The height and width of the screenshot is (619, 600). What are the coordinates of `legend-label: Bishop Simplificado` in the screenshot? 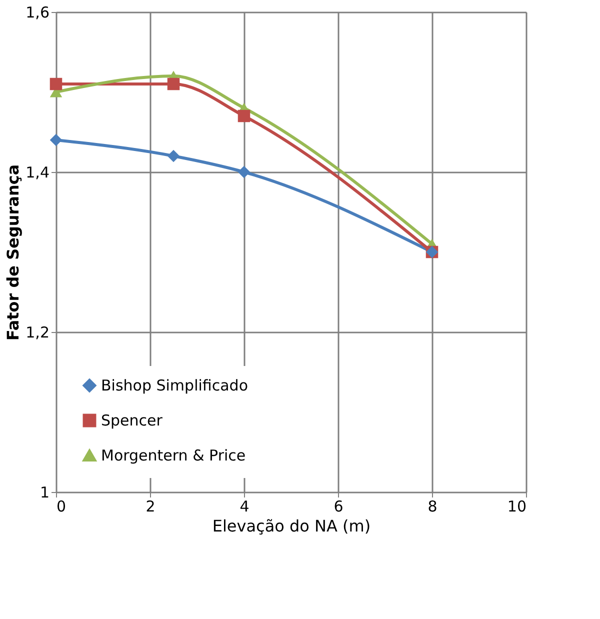 It's located at (174, 385).